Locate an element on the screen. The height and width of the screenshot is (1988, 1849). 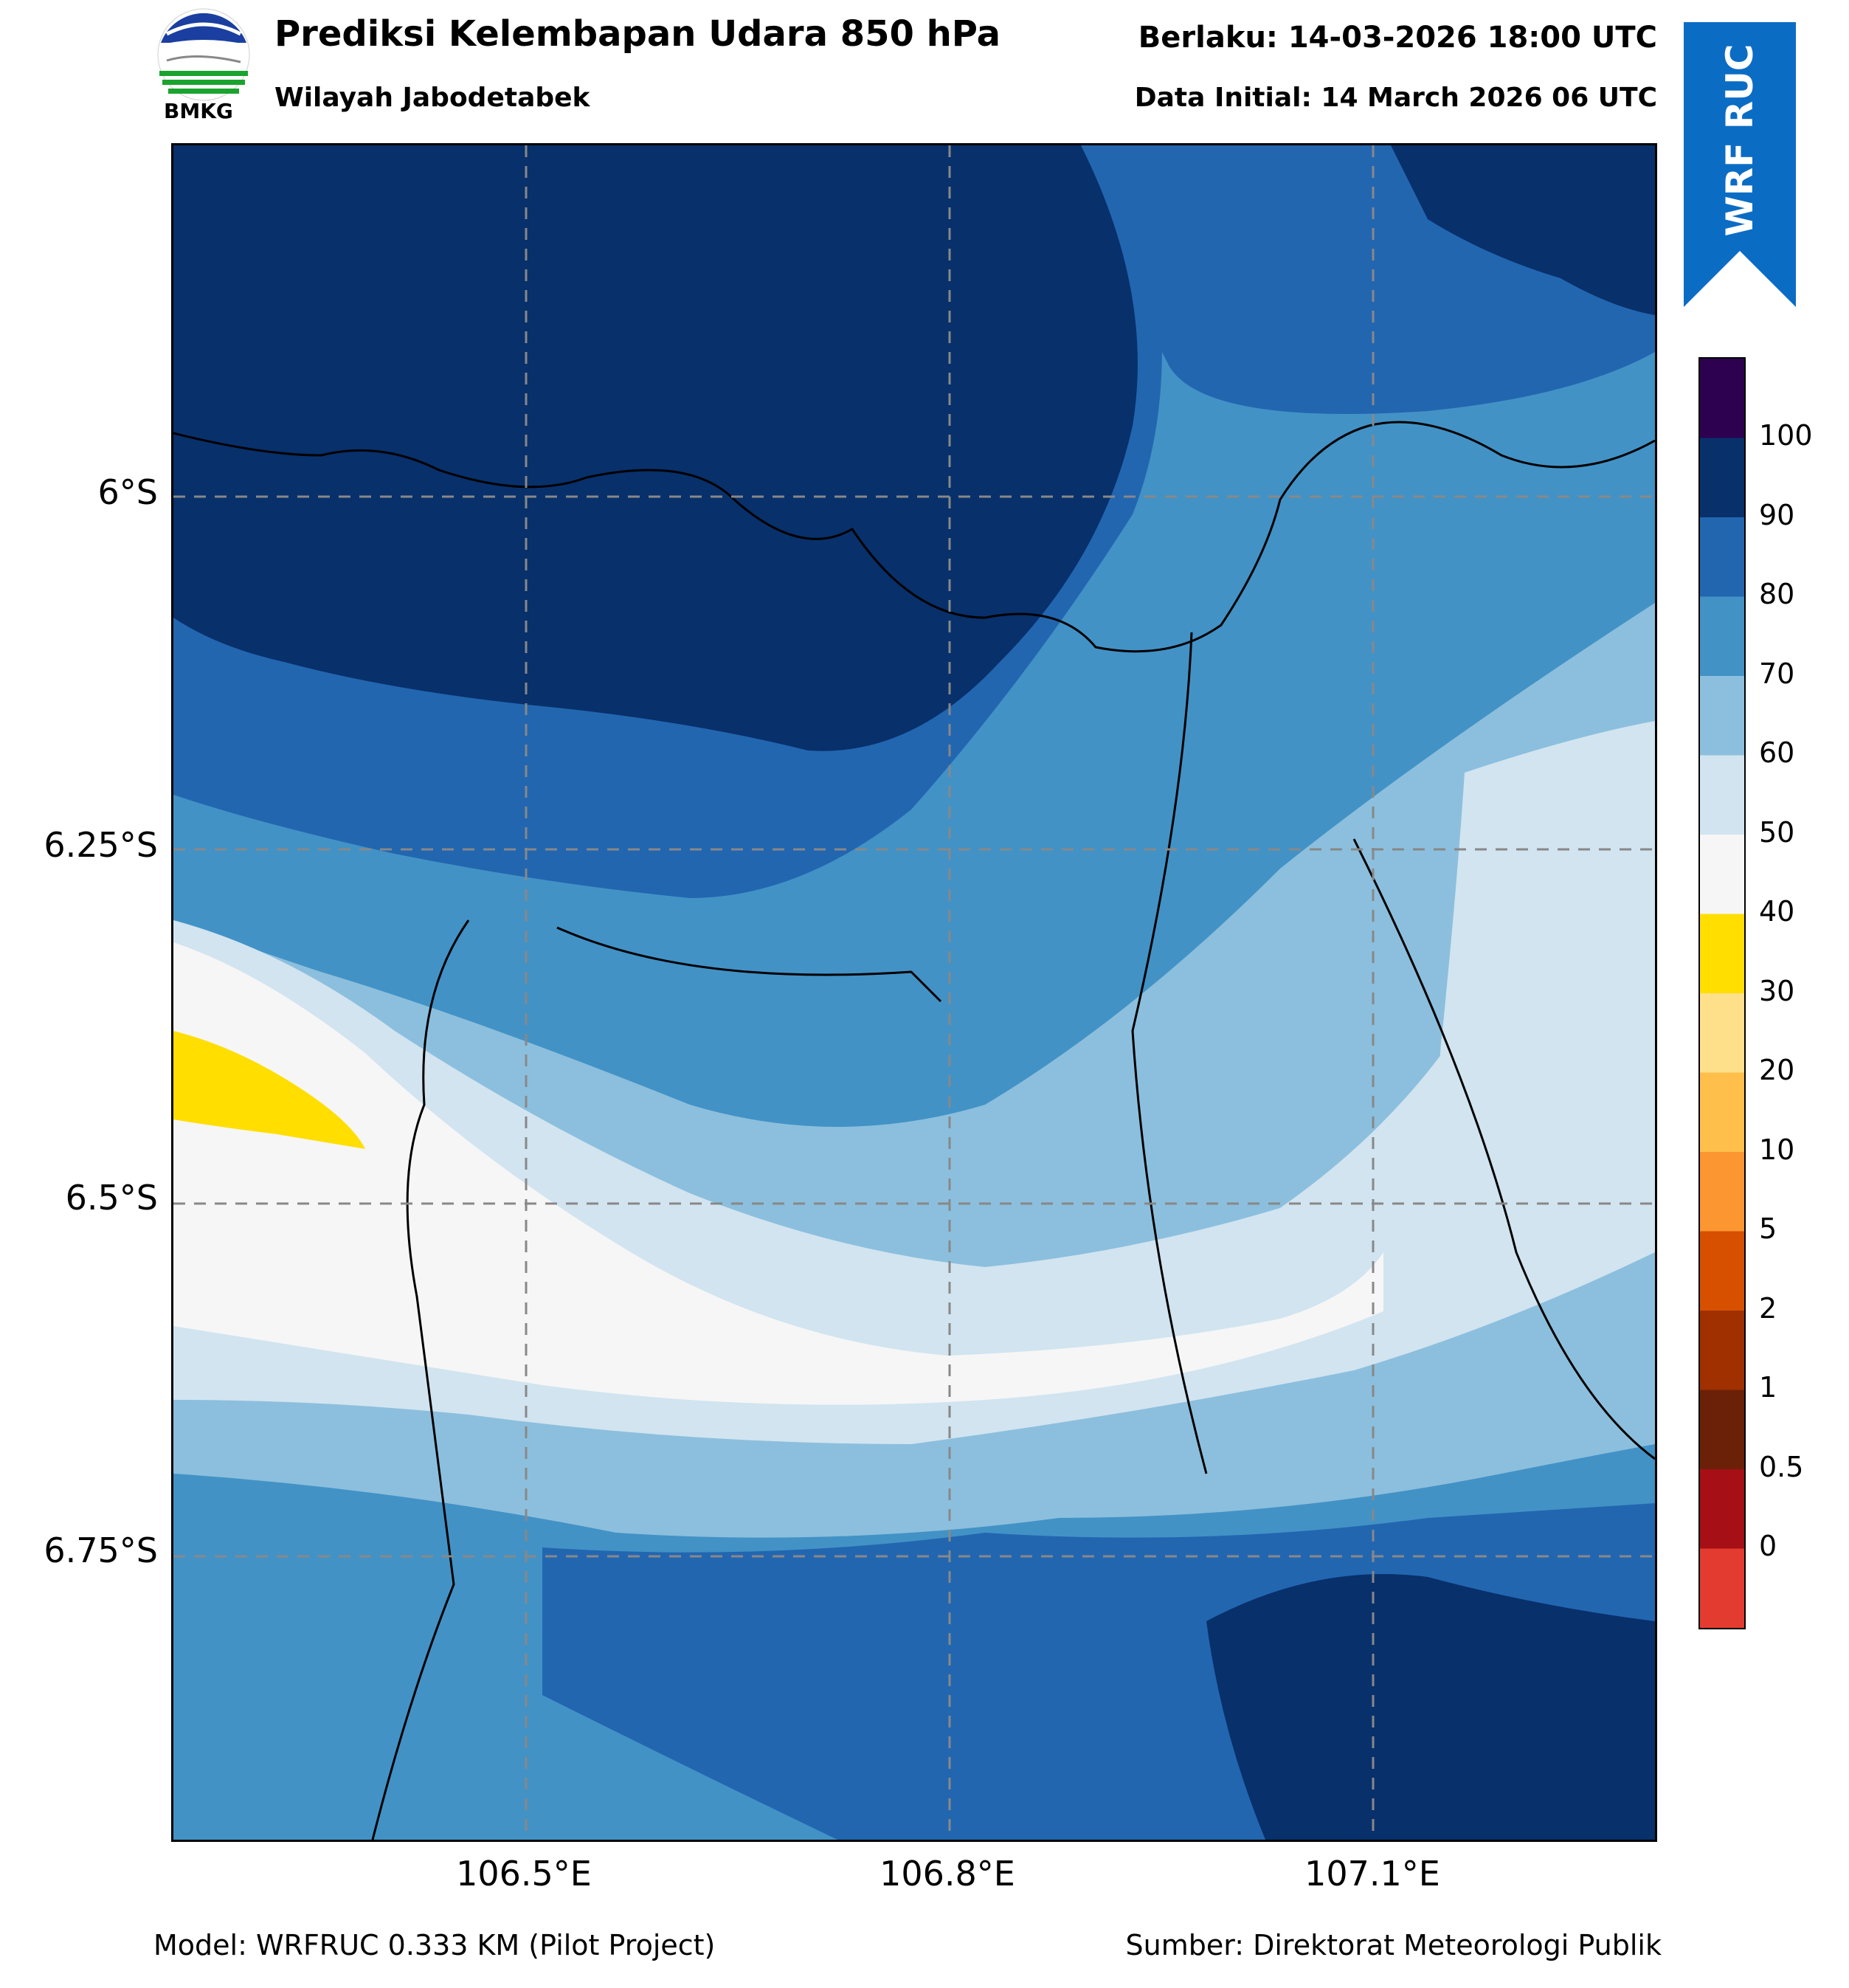
map-subtitle: Wilayah Jabodetabek is located at coordinates (432, 98).